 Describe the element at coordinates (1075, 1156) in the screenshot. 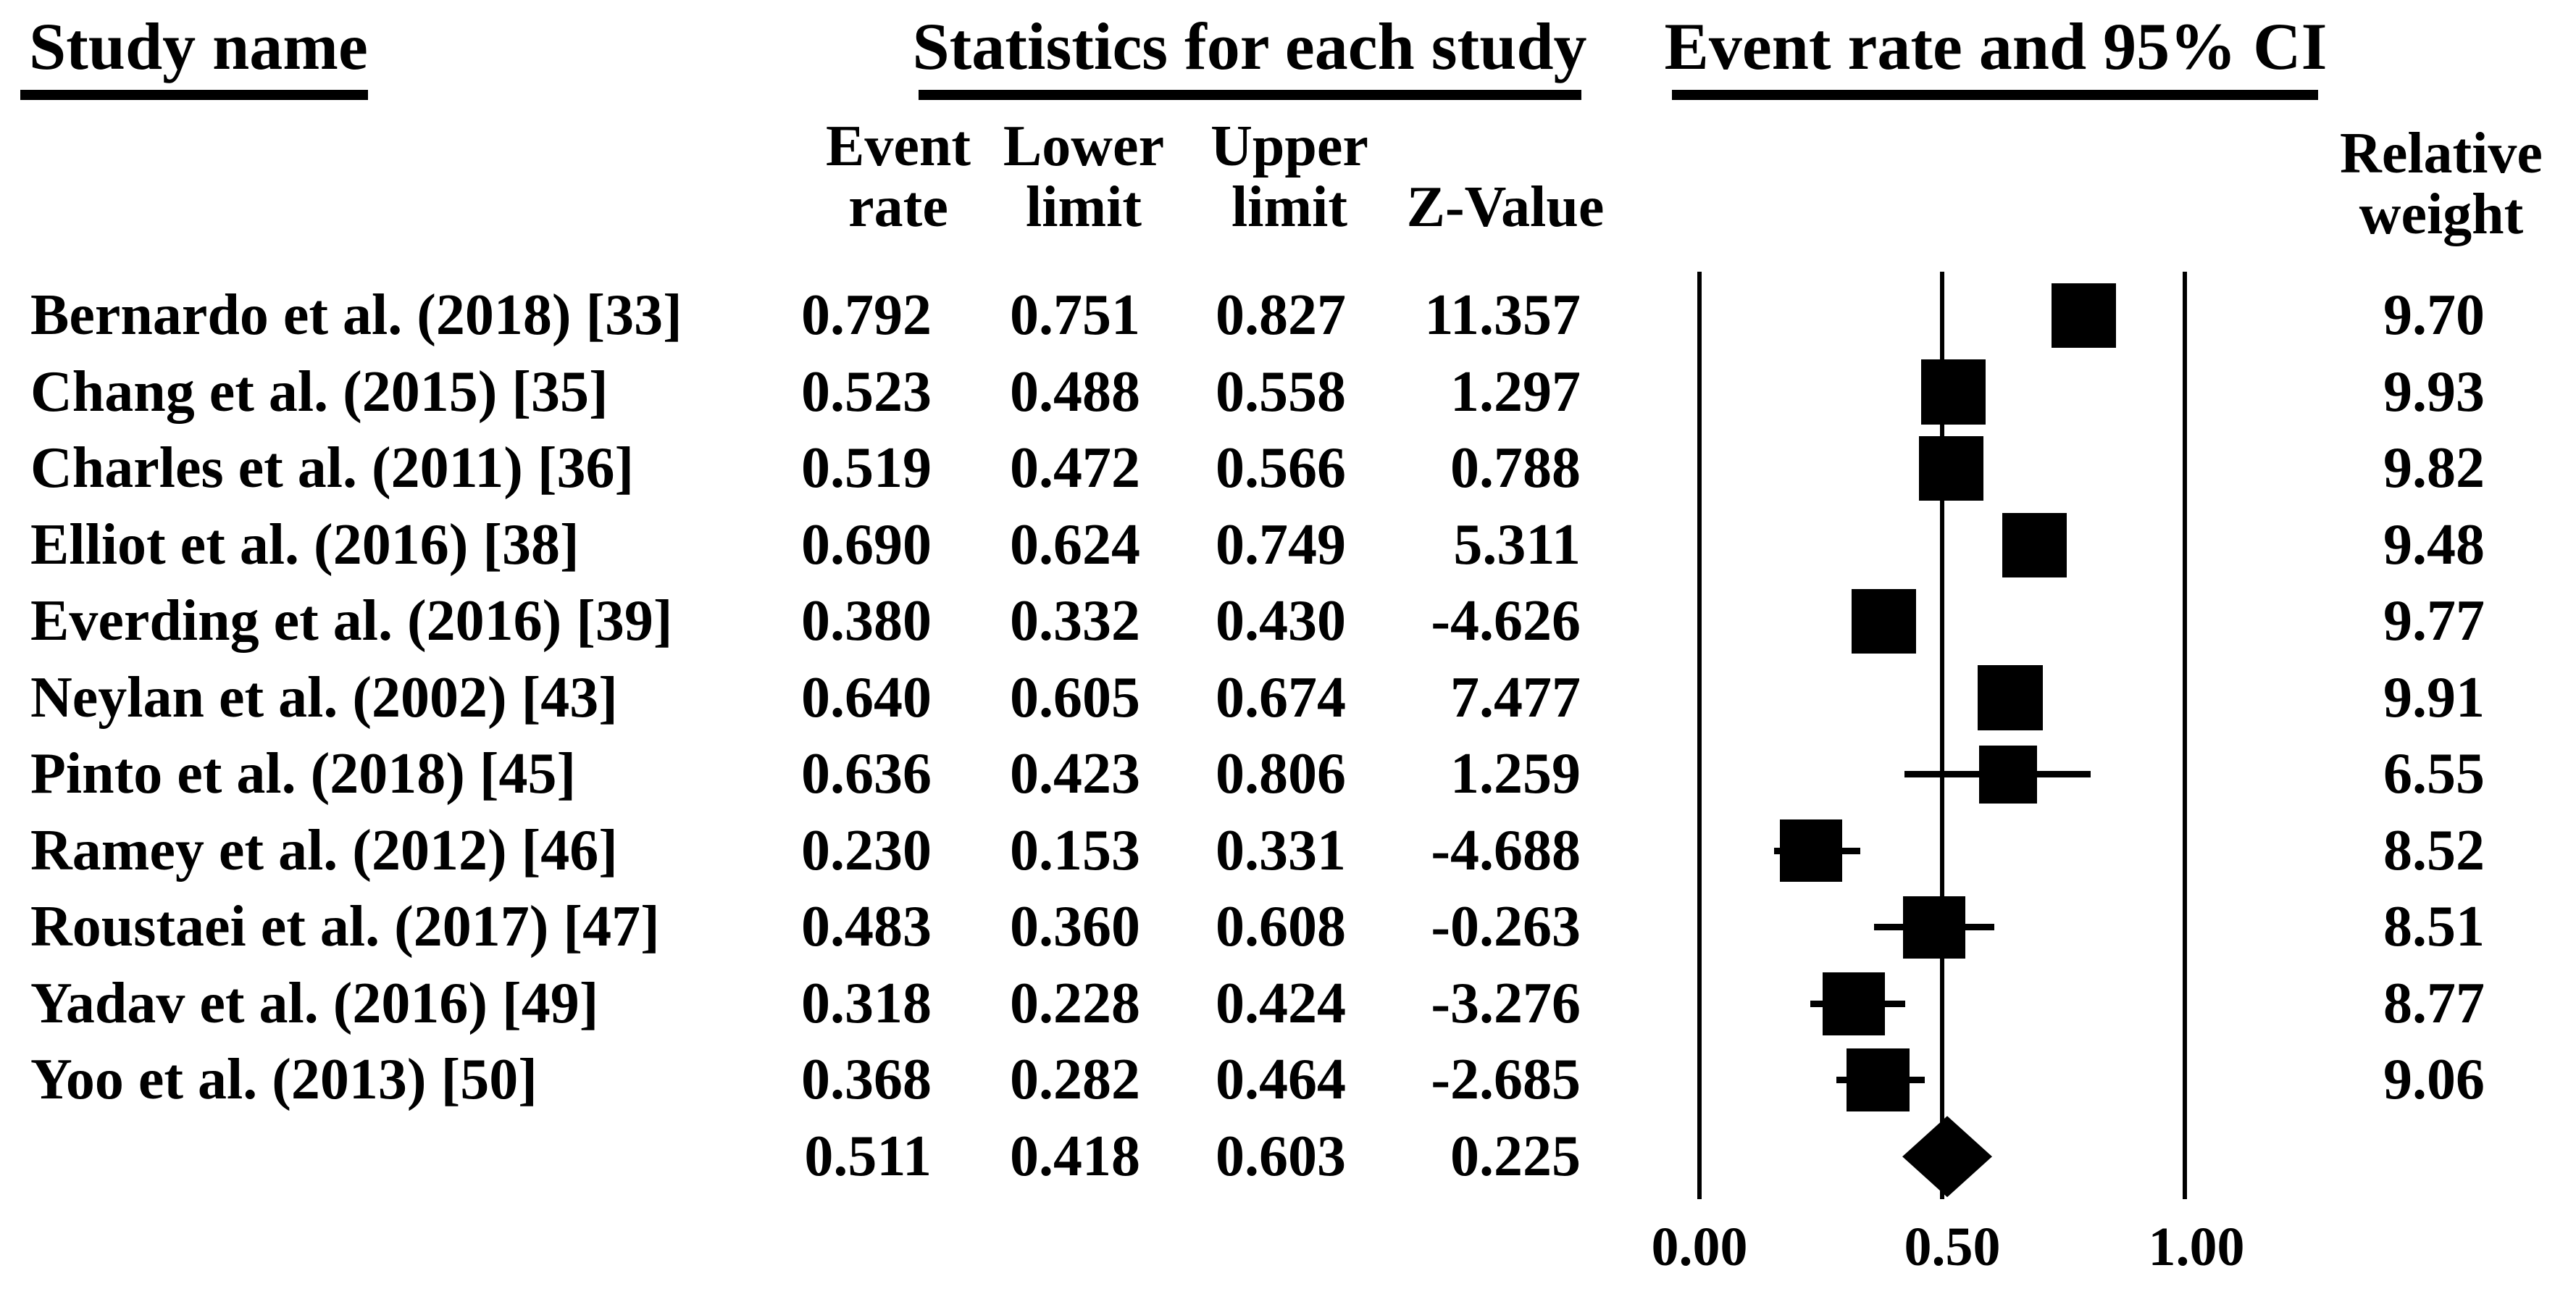

I see `lower-limit-cell: 0.418` at that location.